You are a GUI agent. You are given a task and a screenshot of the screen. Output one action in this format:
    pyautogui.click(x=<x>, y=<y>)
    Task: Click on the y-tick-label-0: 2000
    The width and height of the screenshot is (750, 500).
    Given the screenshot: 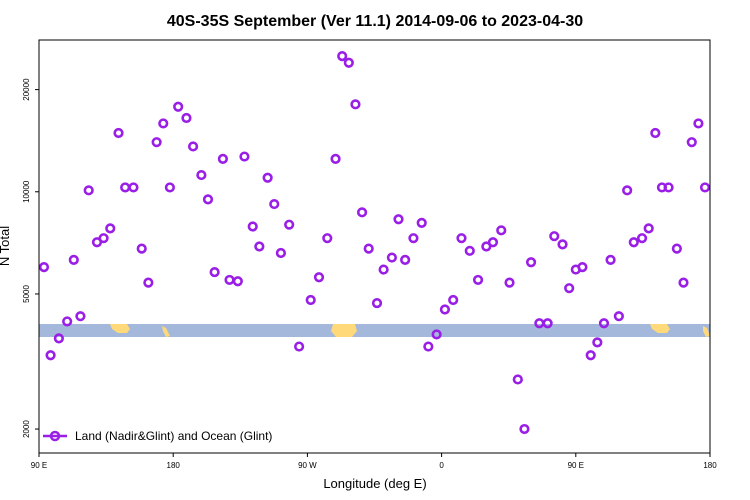 What is the action you would take?
    pyautogui.click(x=26, y=429)
    